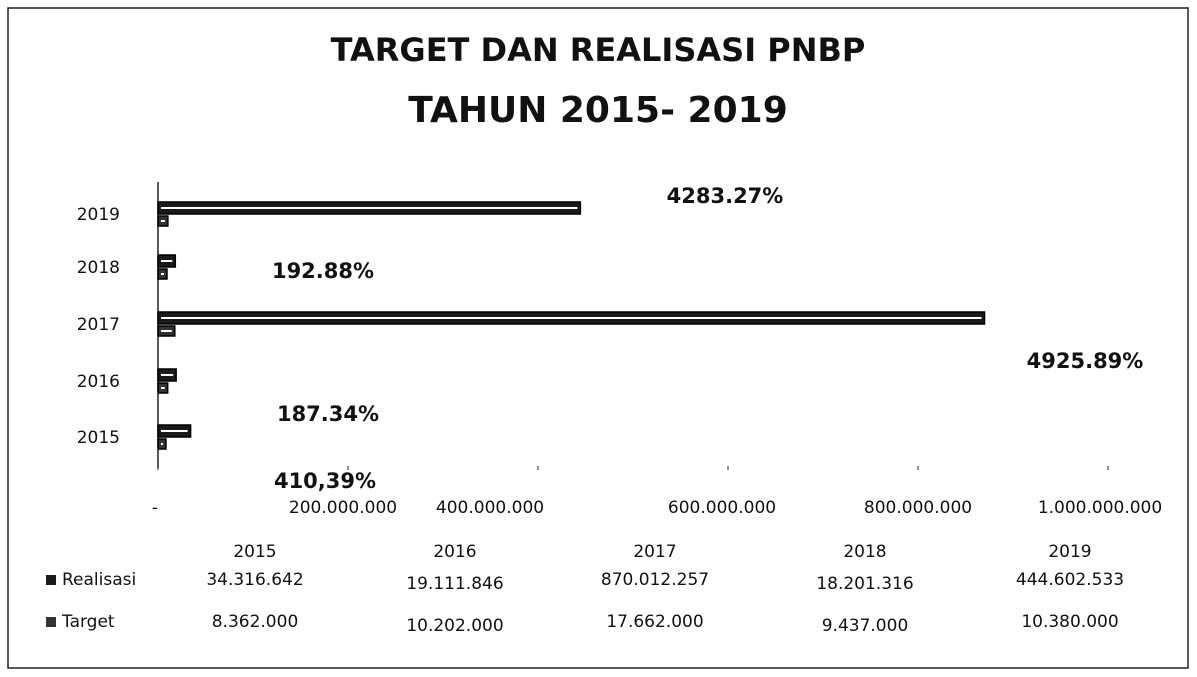 The image size is (1197, 677). I want to click on table-cell: 34.316.642, so click(254, 580).